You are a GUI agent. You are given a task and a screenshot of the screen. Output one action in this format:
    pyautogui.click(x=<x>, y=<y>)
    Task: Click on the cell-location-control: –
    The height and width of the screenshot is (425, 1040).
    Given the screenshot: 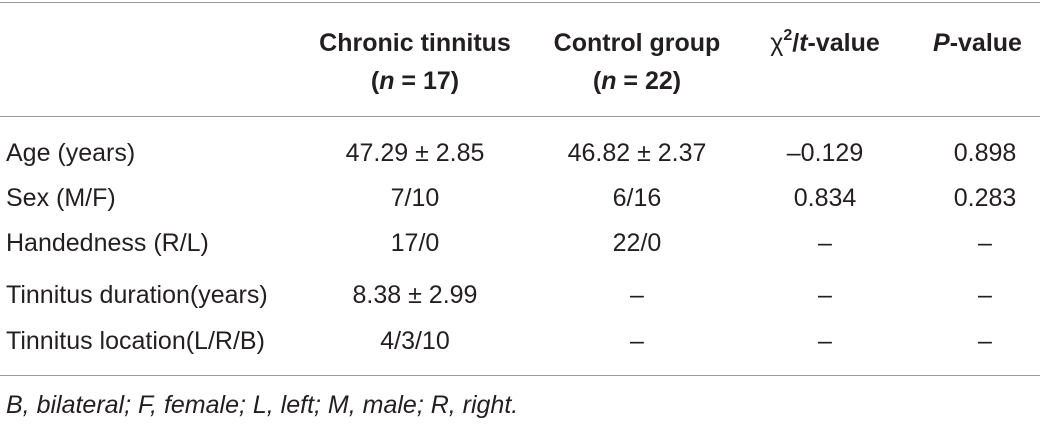 What is the action you would take?
    pyautogui.click(x=637, y=341)
    